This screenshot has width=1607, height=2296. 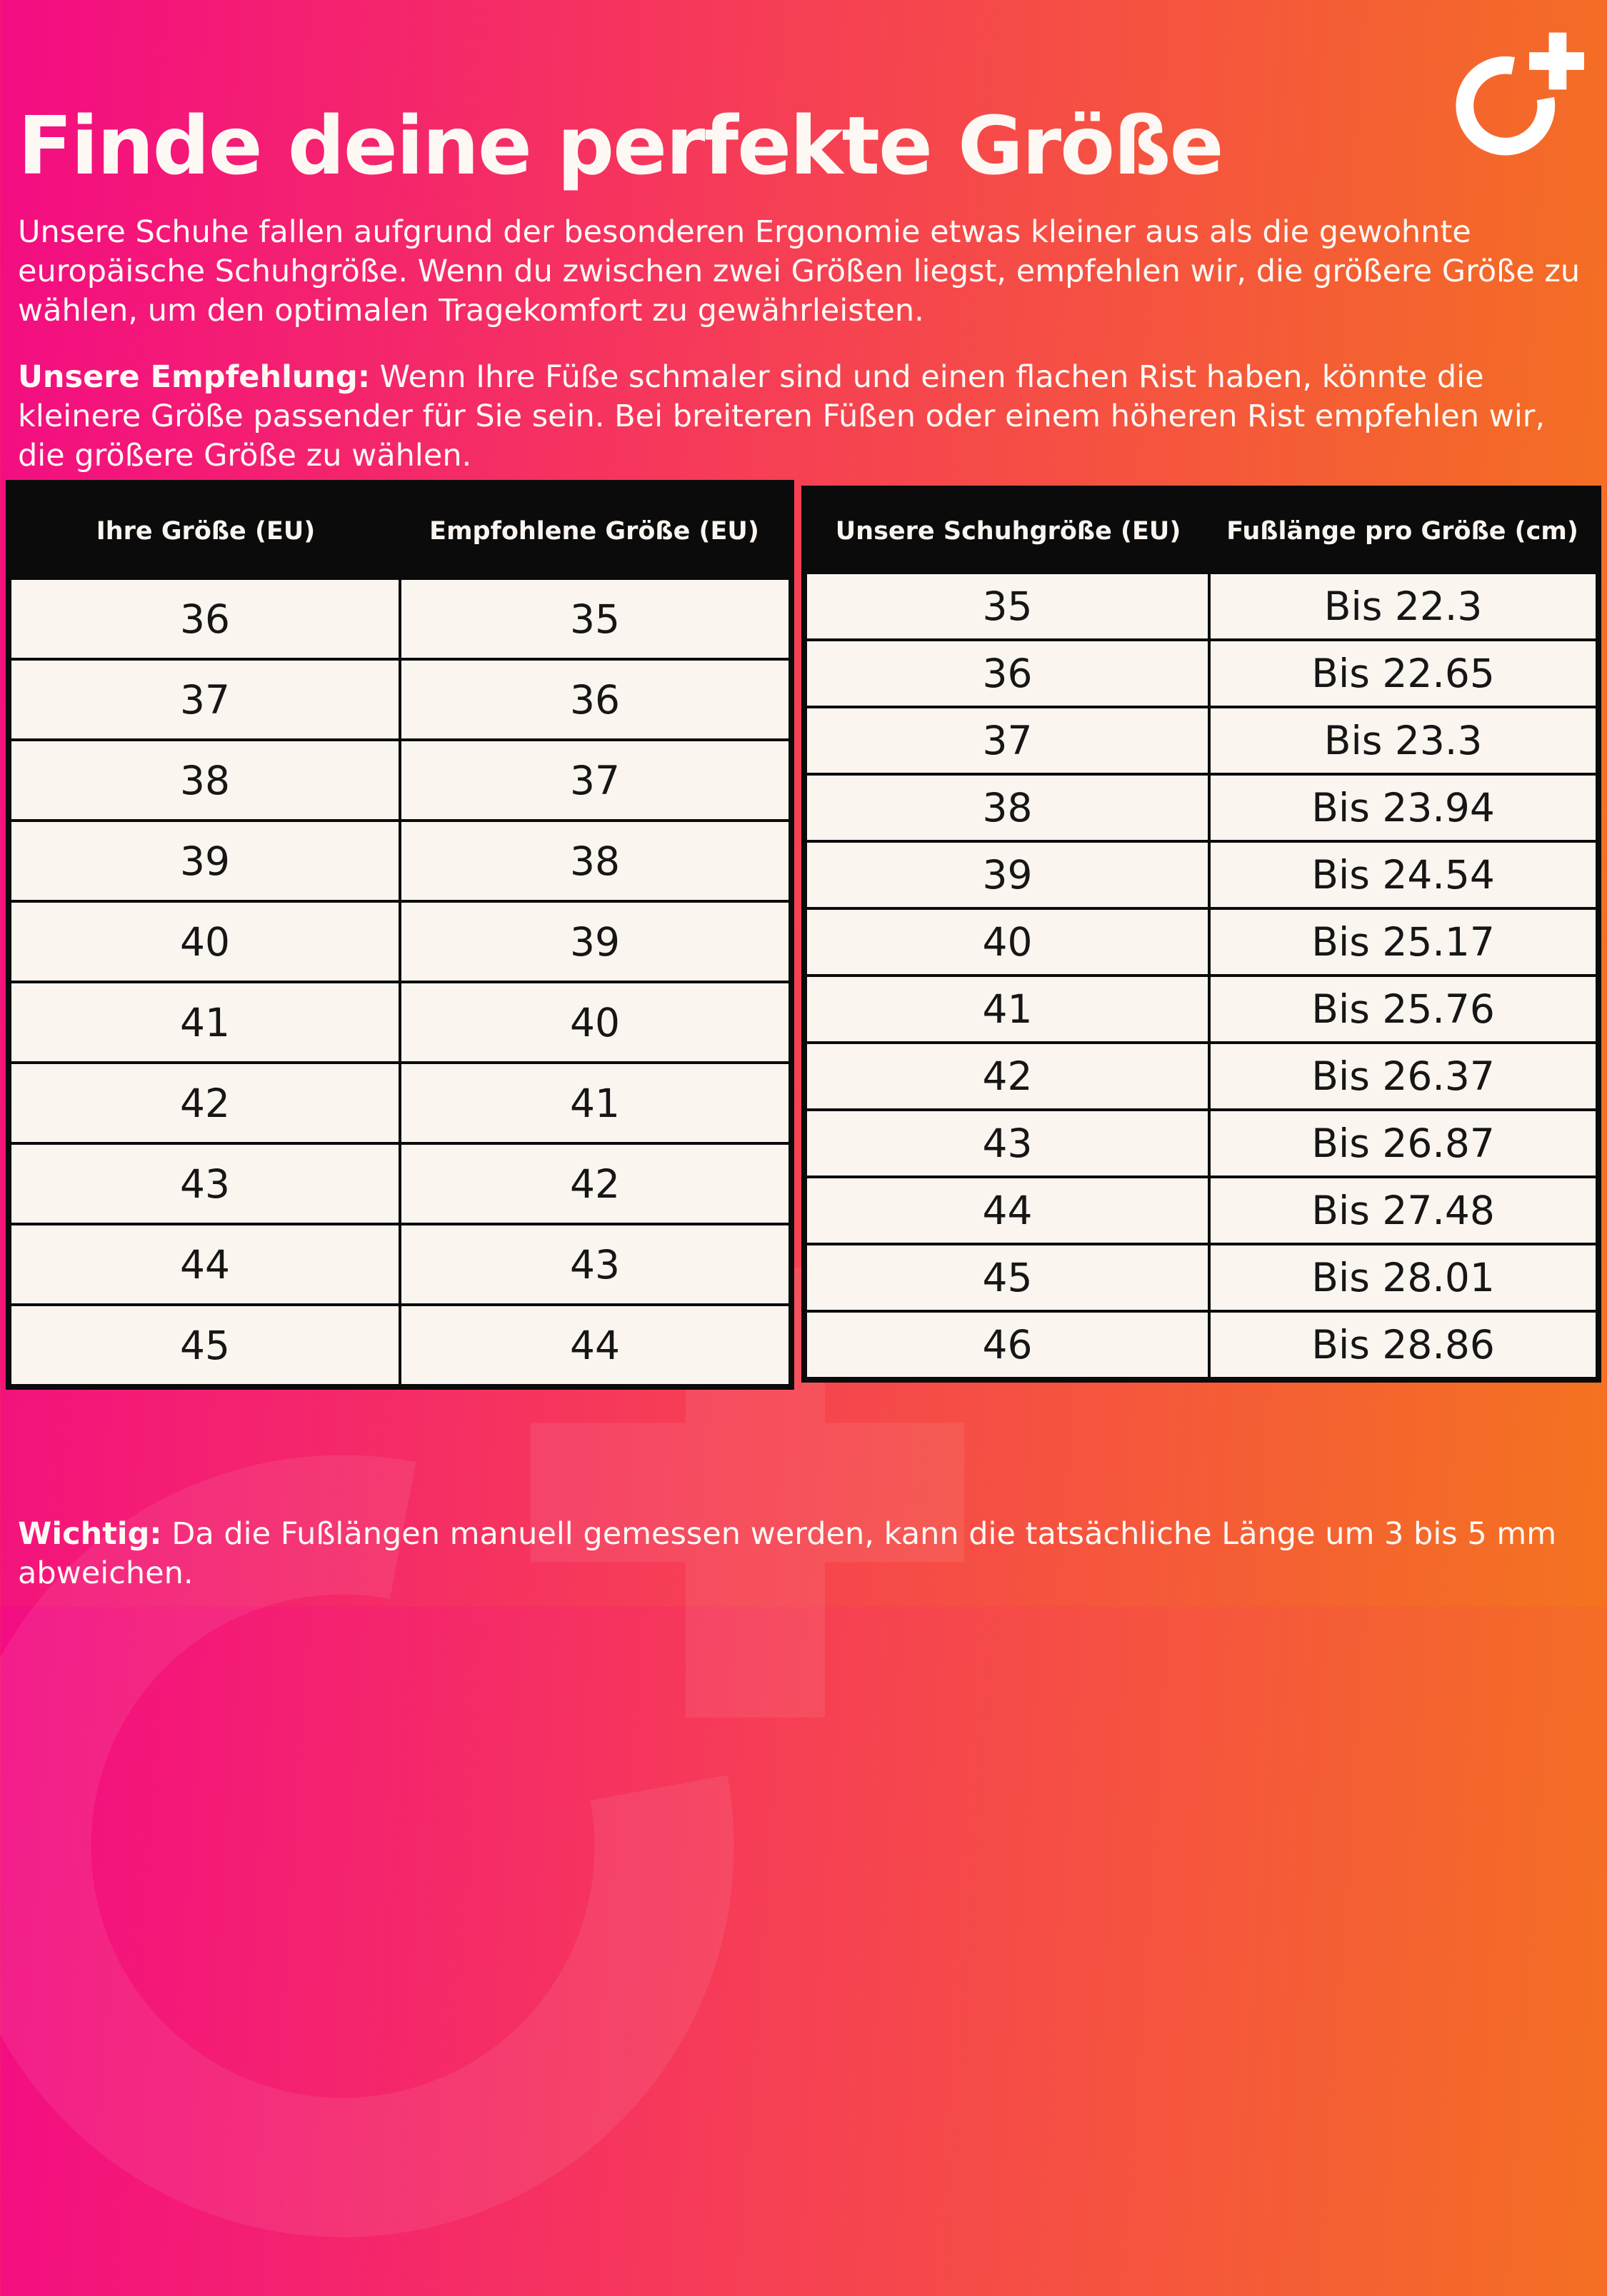 I want to click on page-title: Finde deine perfekte Größe, so click(x=621, y=147).